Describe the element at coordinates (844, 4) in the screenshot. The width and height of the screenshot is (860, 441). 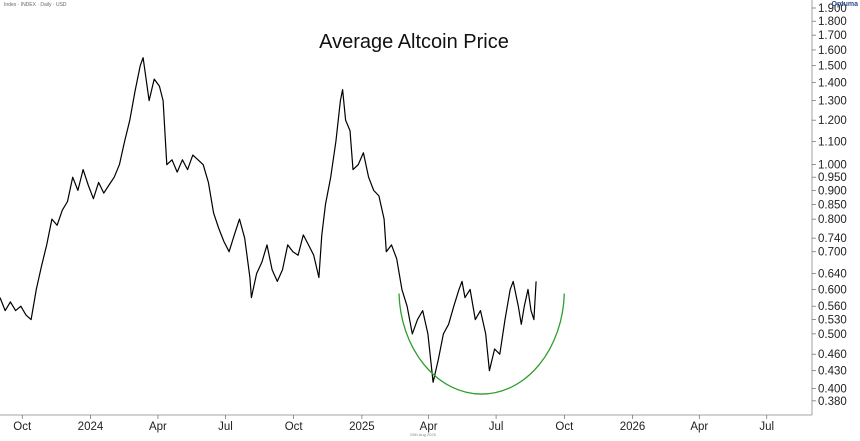
I see `logo-icon: Optuma` at that location.